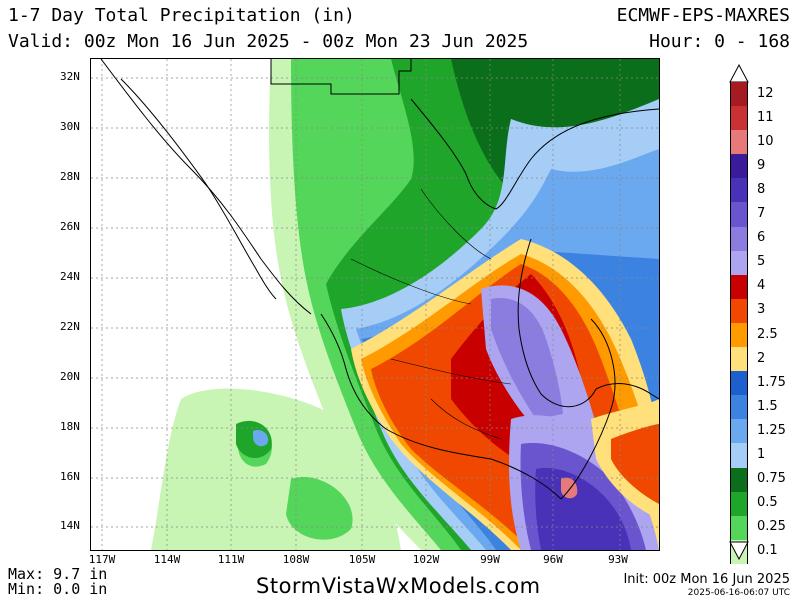 The image size is (800, 600). Describe the element at coordinates (102, 559) in the screenshot. I see `lon-label: 117W` at that location.